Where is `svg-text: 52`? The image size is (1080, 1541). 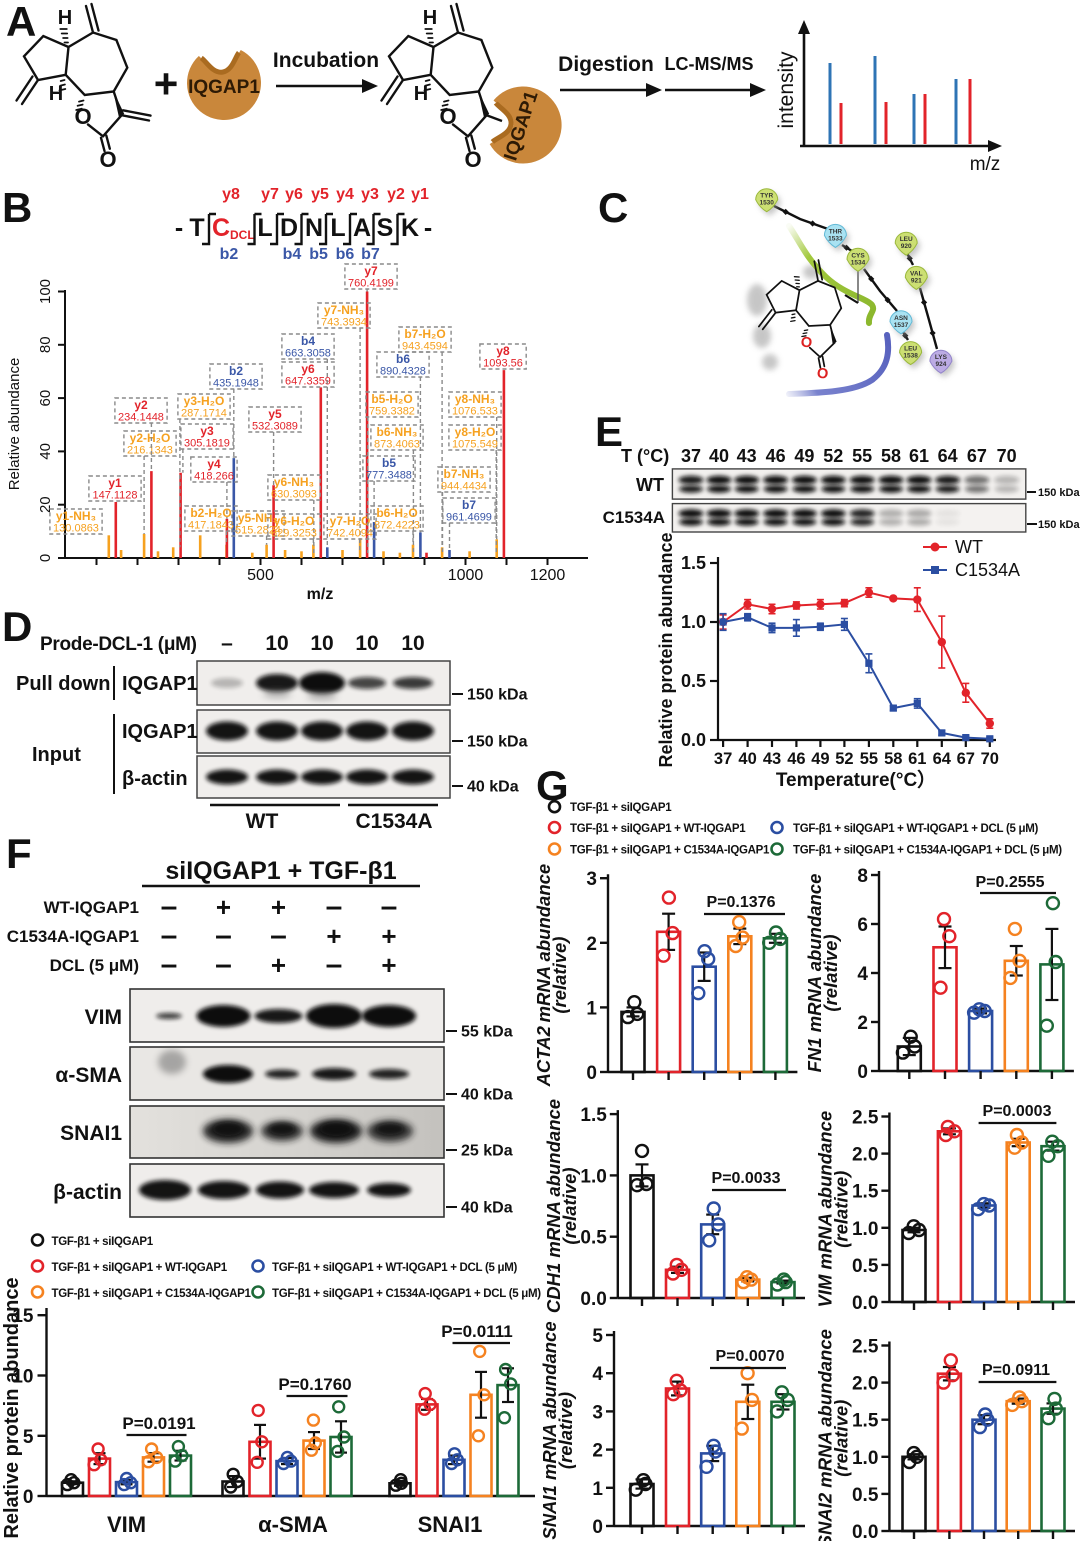 svg-text: 52 is located at coordinates (844, 759).